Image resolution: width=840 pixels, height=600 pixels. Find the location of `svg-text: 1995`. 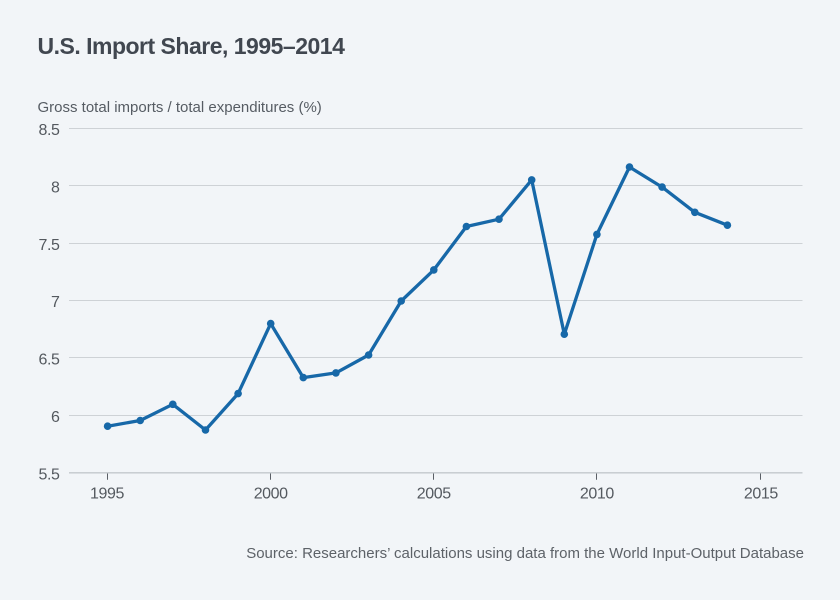

svg-text: 1995 is located at coordinates (107, 494).